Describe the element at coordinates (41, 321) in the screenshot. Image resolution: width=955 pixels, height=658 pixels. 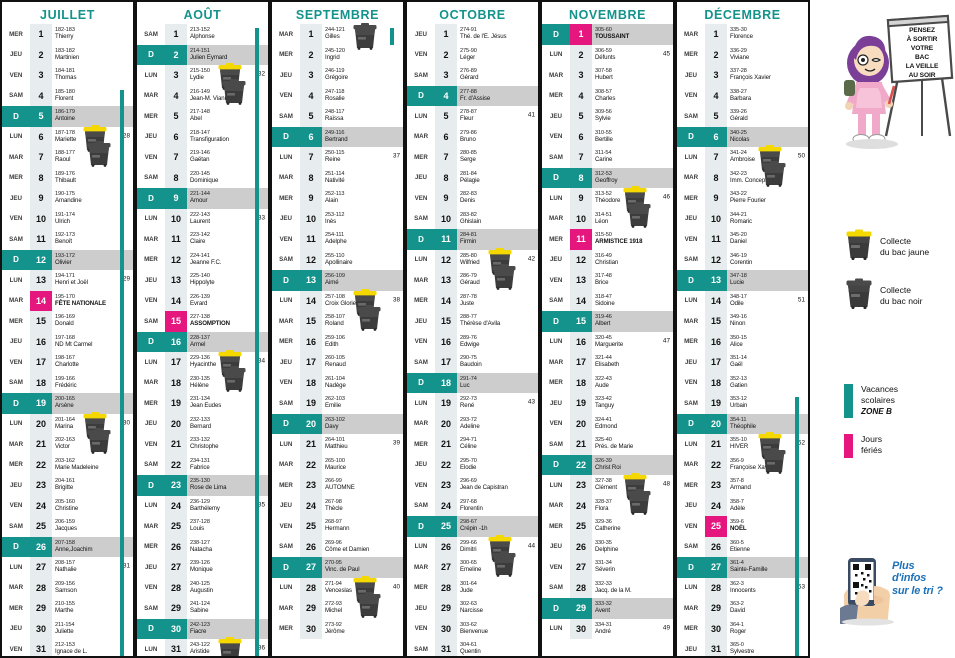
I see `day-number: 15` at that location.